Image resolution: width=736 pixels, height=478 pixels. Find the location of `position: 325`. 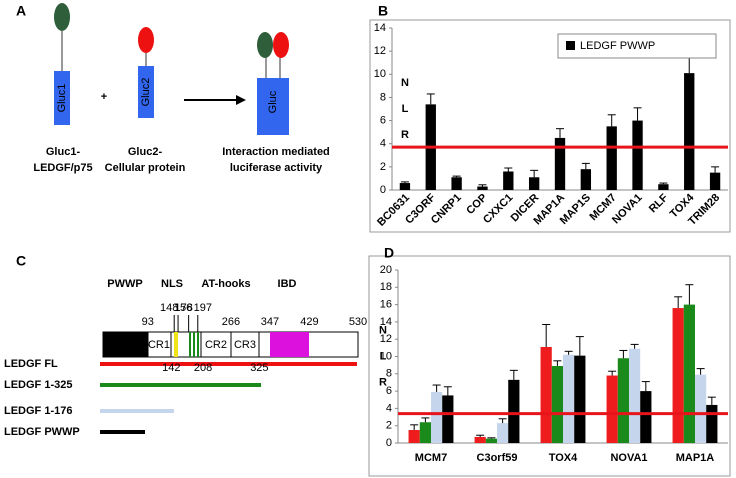

position: 325 is located at coordinates (259, 368).